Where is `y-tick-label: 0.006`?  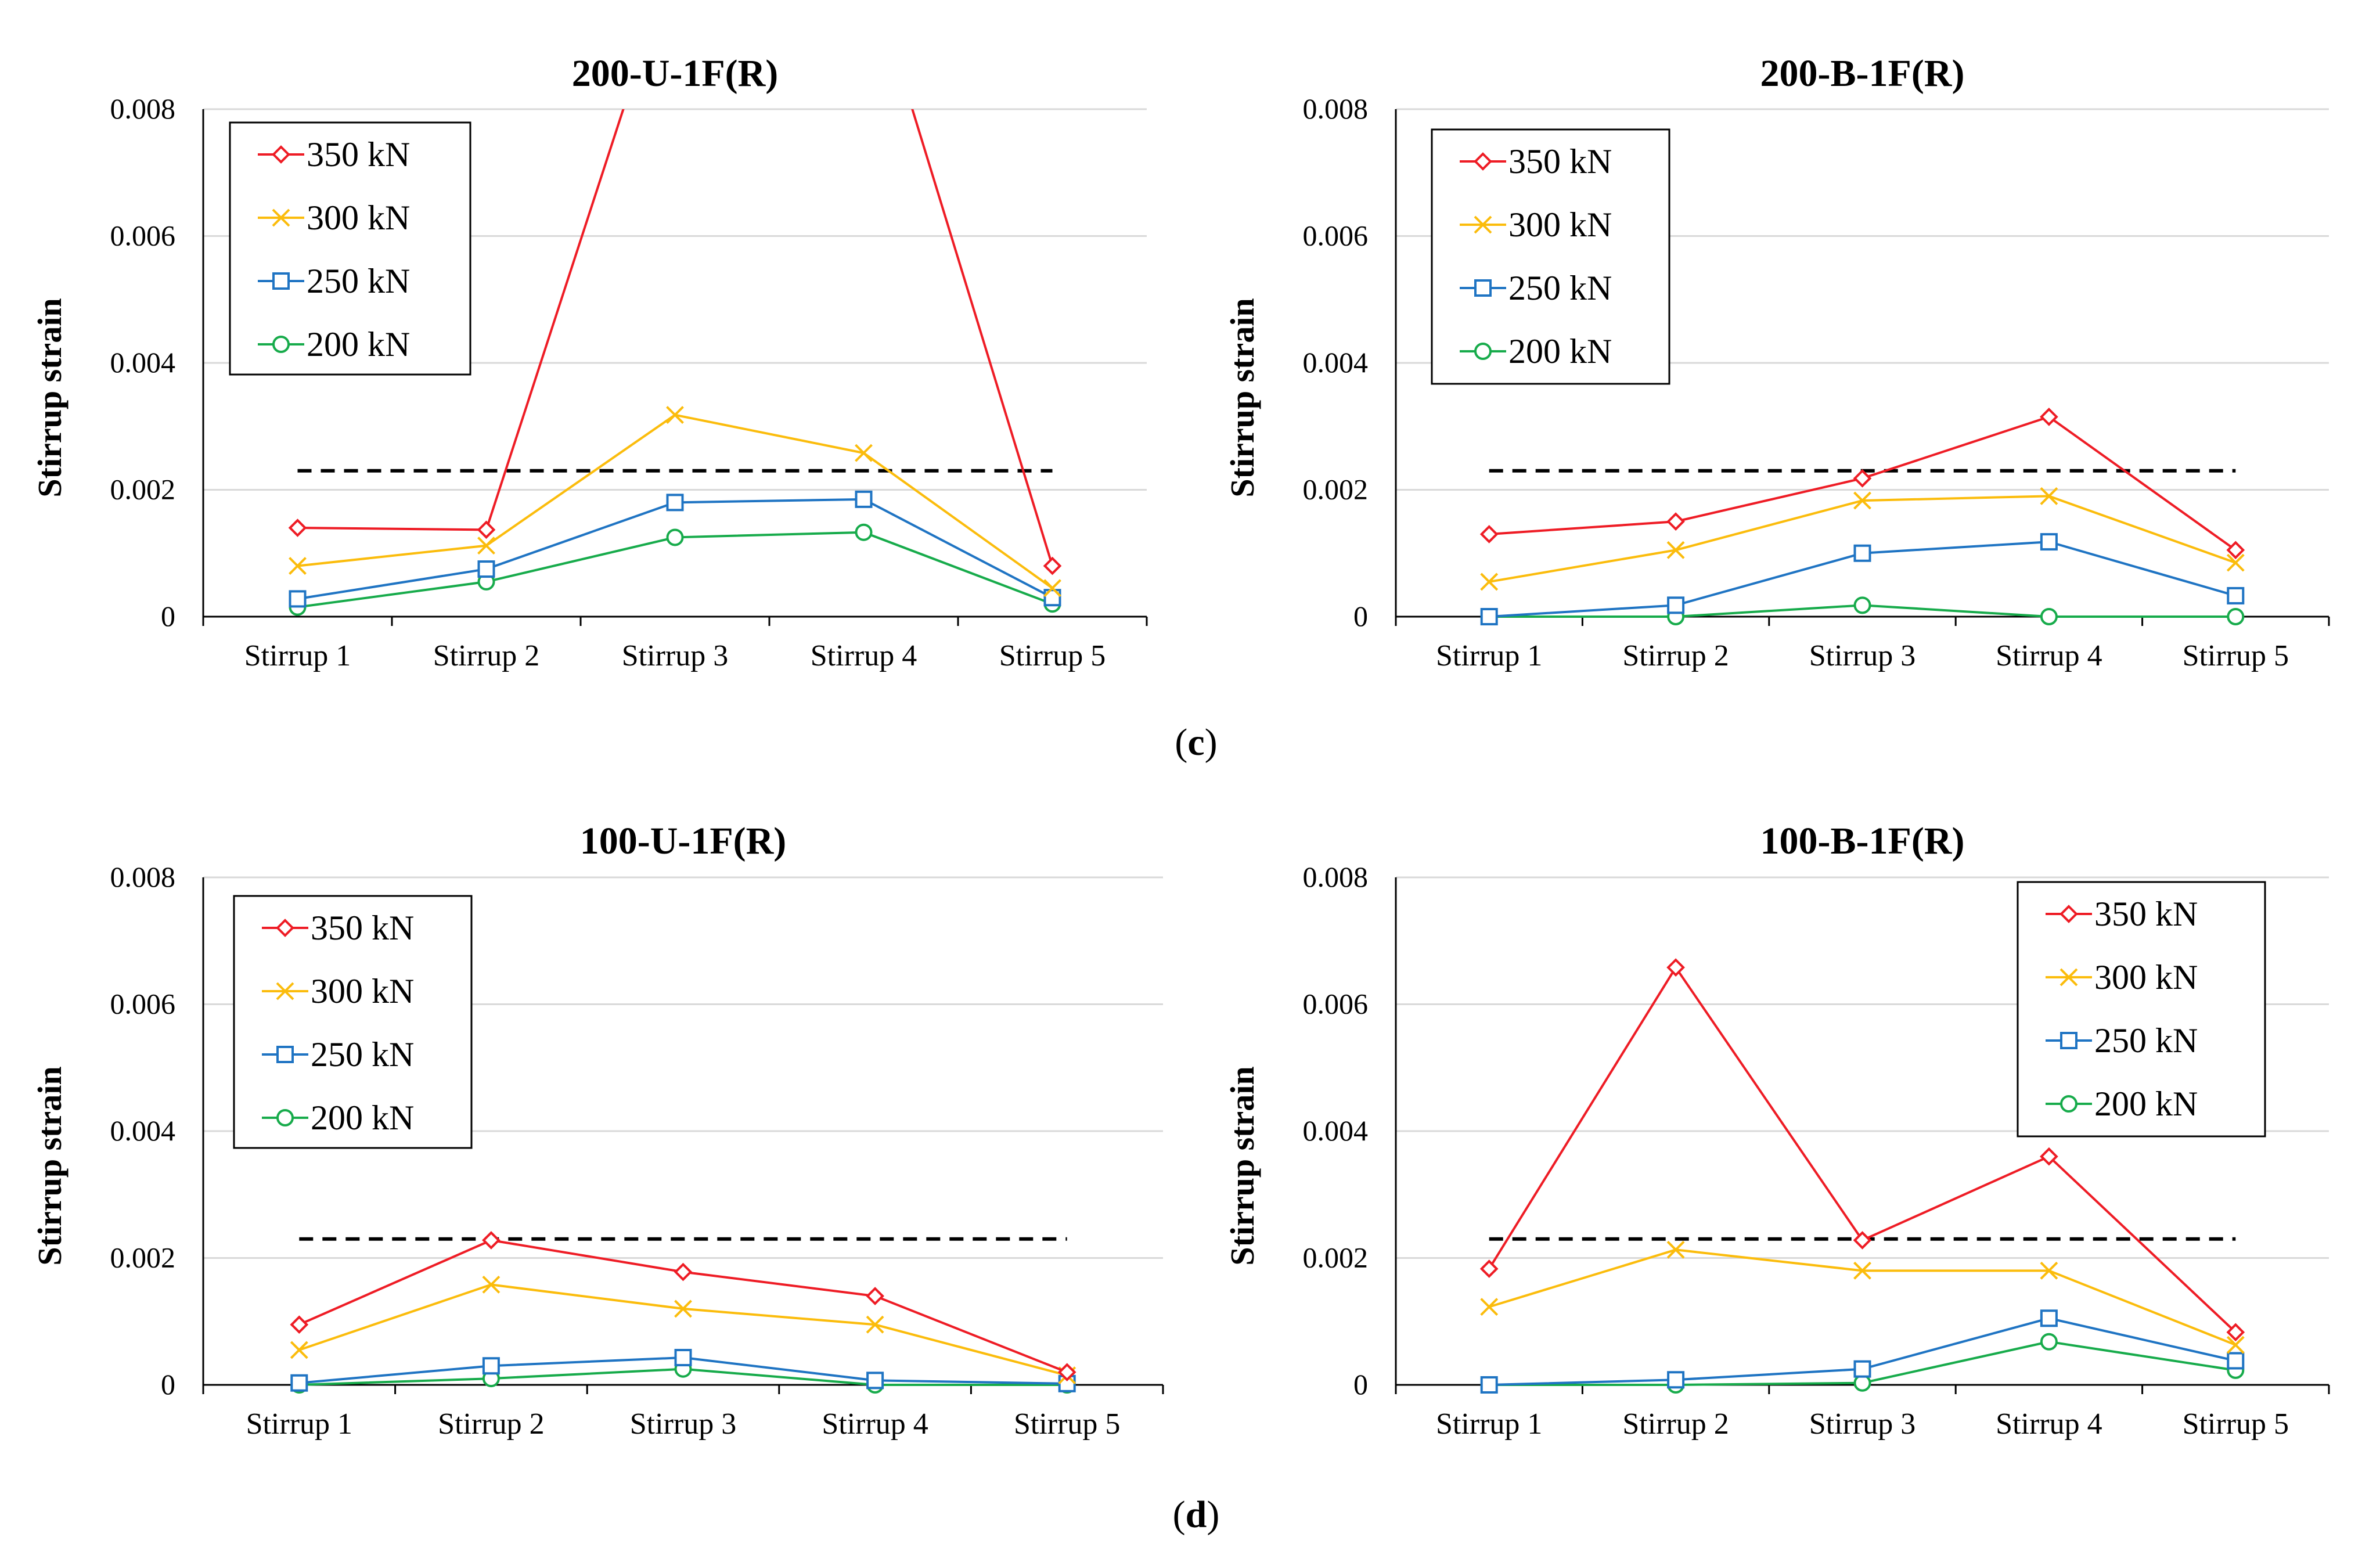
y-tick-label: 0.006 is located at coordinates (1336, 1004).